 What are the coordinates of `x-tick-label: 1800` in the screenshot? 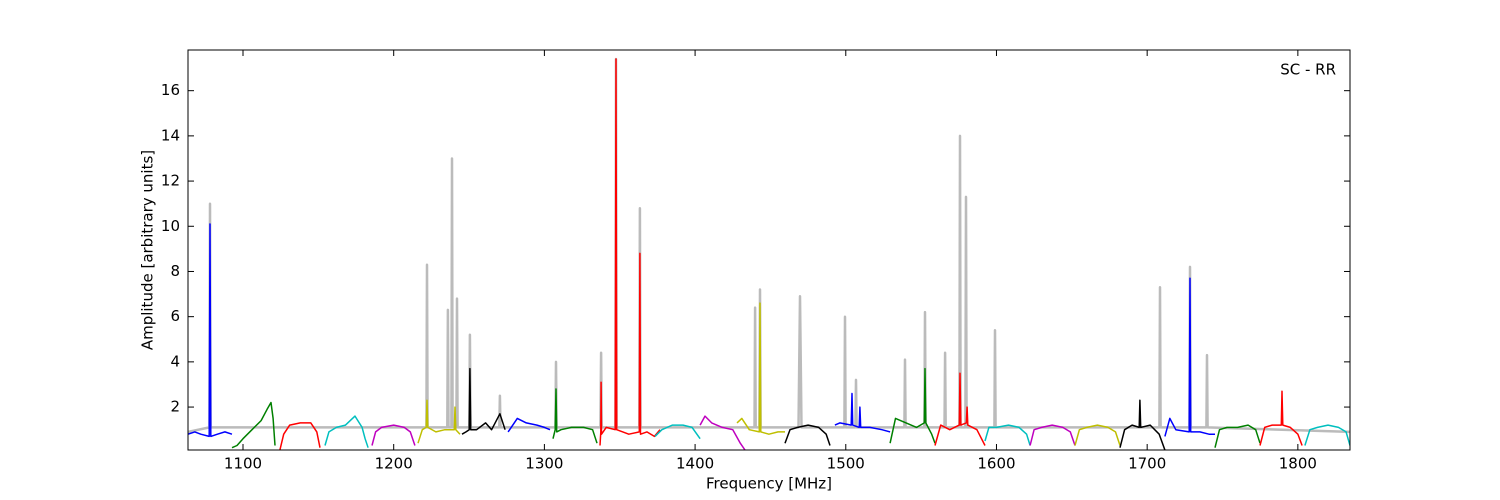 It's located at (1298, 464).